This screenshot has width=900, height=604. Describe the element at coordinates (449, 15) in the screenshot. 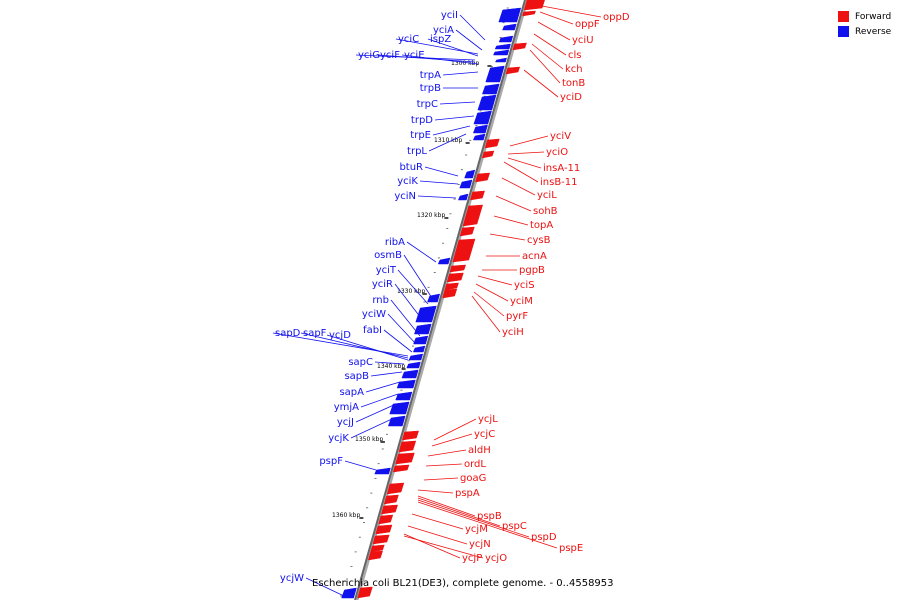

I see `gene-label-rev-0: yciI` at that location.